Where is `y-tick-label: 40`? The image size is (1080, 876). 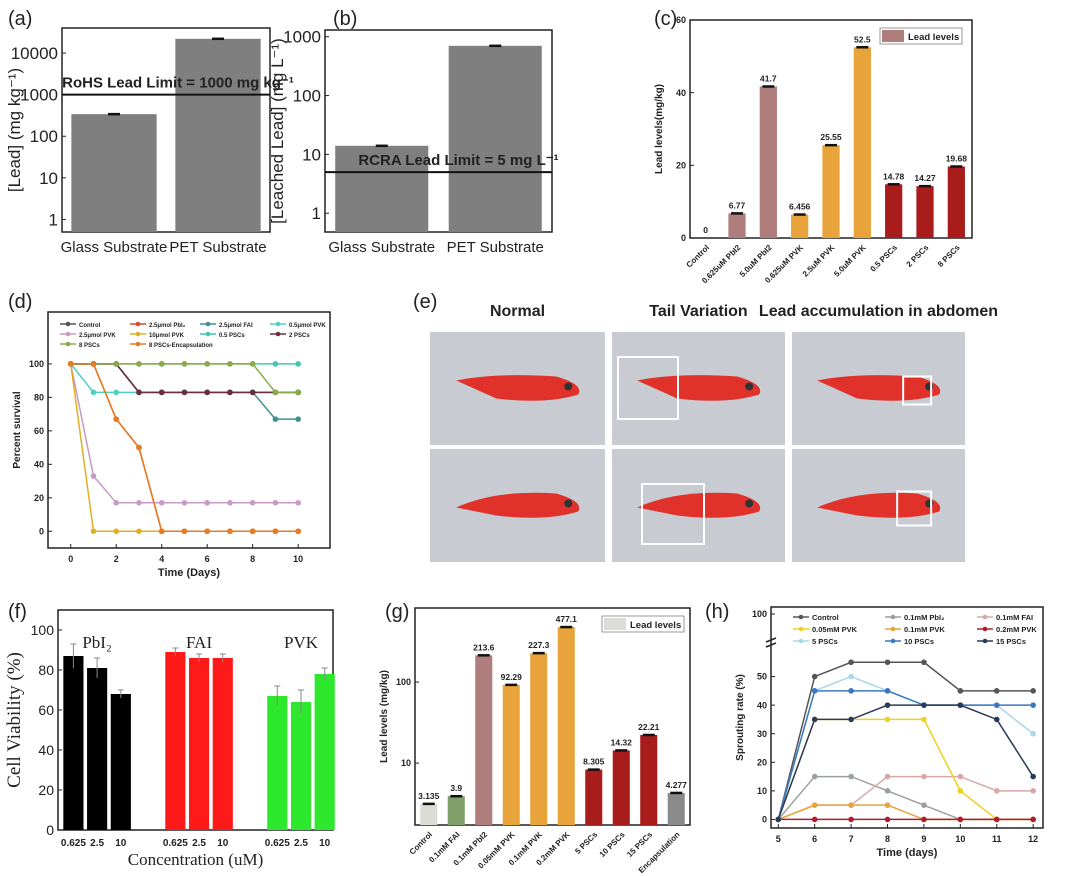 y-tick-label: 40 is located at coordinates (39, 464).